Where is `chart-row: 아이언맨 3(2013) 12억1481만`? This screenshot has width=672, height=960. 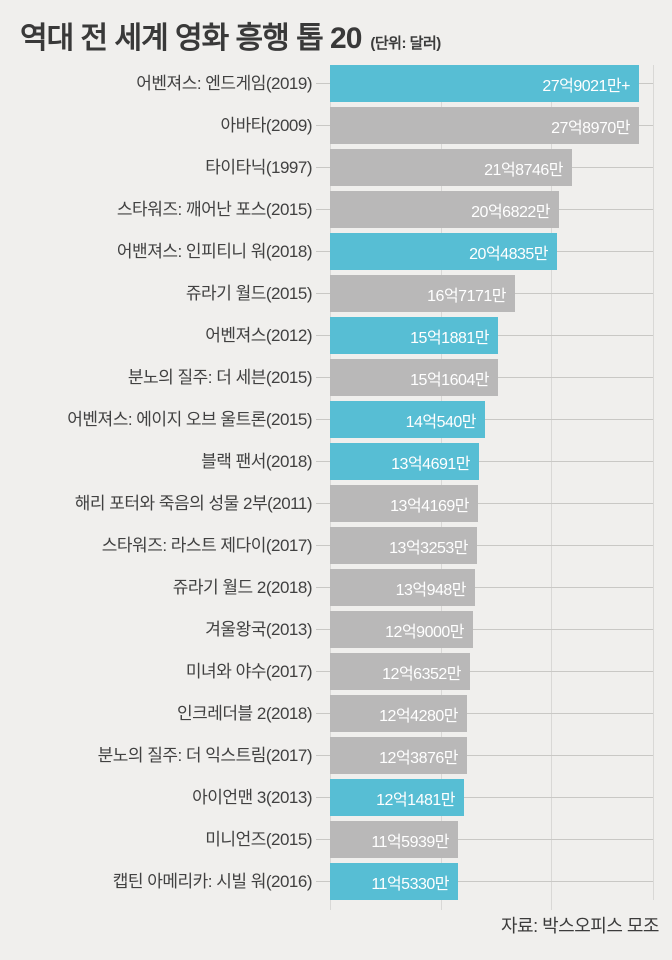
chart-row: 아이언맨 3(2013) 12억1481만 is located at coordinates (336, 797).